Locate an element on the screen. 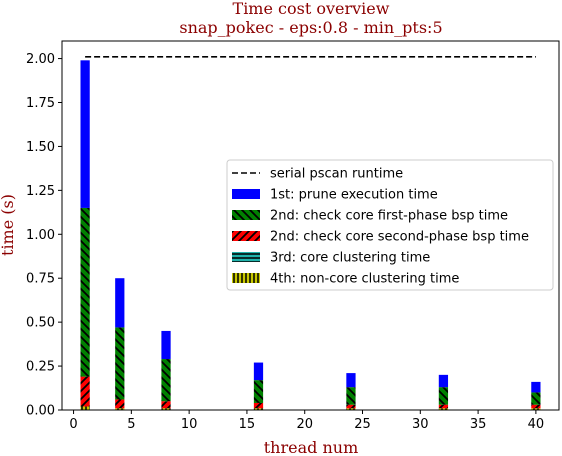  y-tick-label: 0.75 is located at coordinates (40, 279).